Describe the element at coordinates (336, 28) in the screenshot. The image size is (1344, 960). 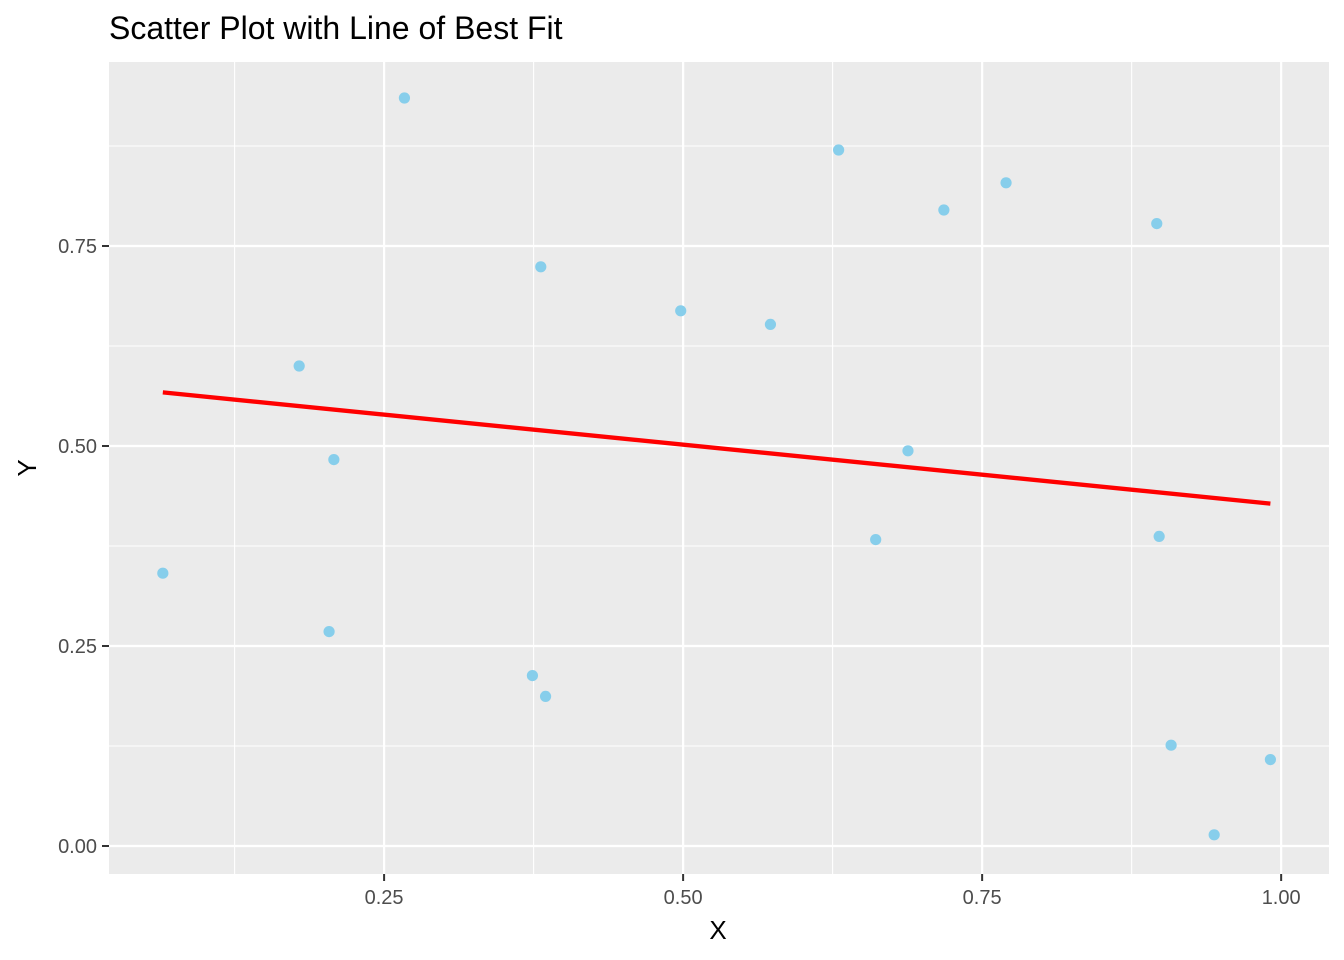
I see `chart-title: Scatter Plot with Line of Best Fit` at that location.